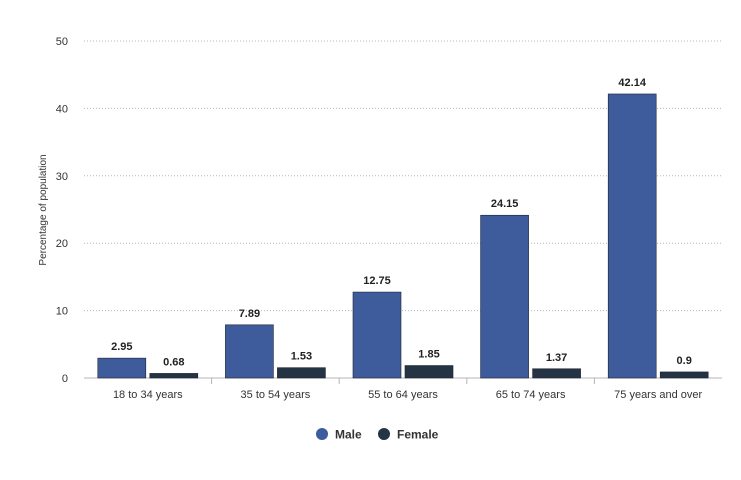  Describe the element at coordinates (173, 362) in the screenshot. I see `data-label: 0.68` at that location.